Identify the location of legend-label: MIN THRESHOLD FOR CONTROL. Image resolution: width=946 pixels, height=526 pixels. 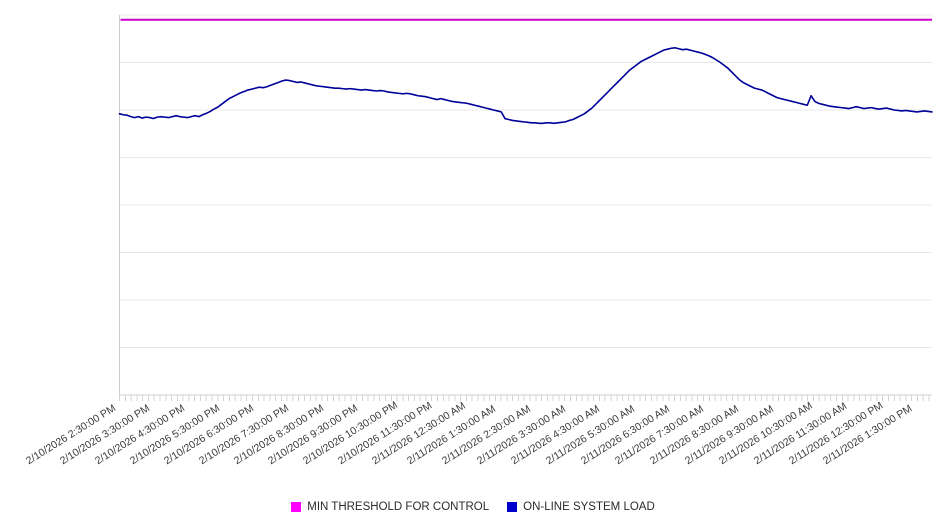
(398, 507).